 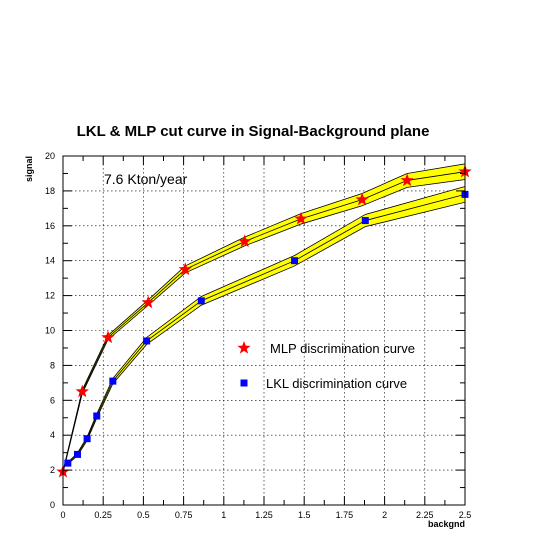 I want to click on legend-label-mlp: MLP discrimination curve, so click(x=342, y=348).